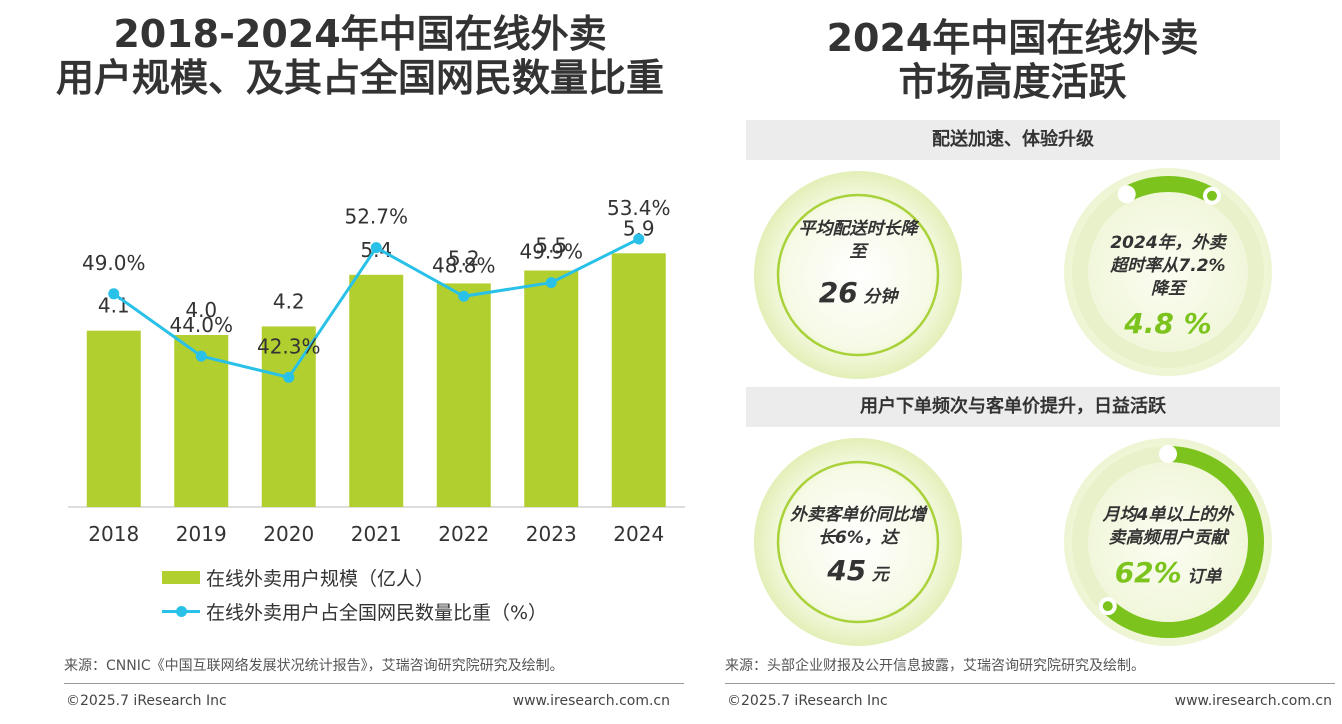  What do you see at coordinates (1012, 38) in the screenshot?
I see `right-title-line1: 2024年中国在线外卖` at bounding box center [1012, 38].